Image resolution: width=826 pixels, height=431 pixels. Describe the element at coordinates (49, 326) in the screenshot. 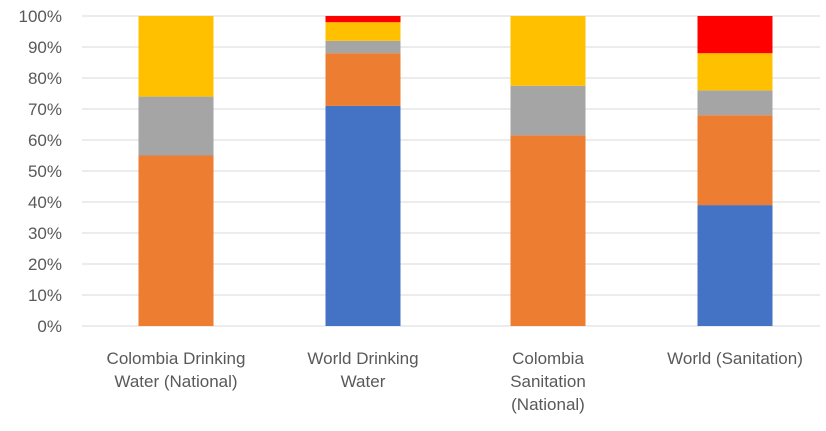

I see `y-tick-label: 0%` at that location.